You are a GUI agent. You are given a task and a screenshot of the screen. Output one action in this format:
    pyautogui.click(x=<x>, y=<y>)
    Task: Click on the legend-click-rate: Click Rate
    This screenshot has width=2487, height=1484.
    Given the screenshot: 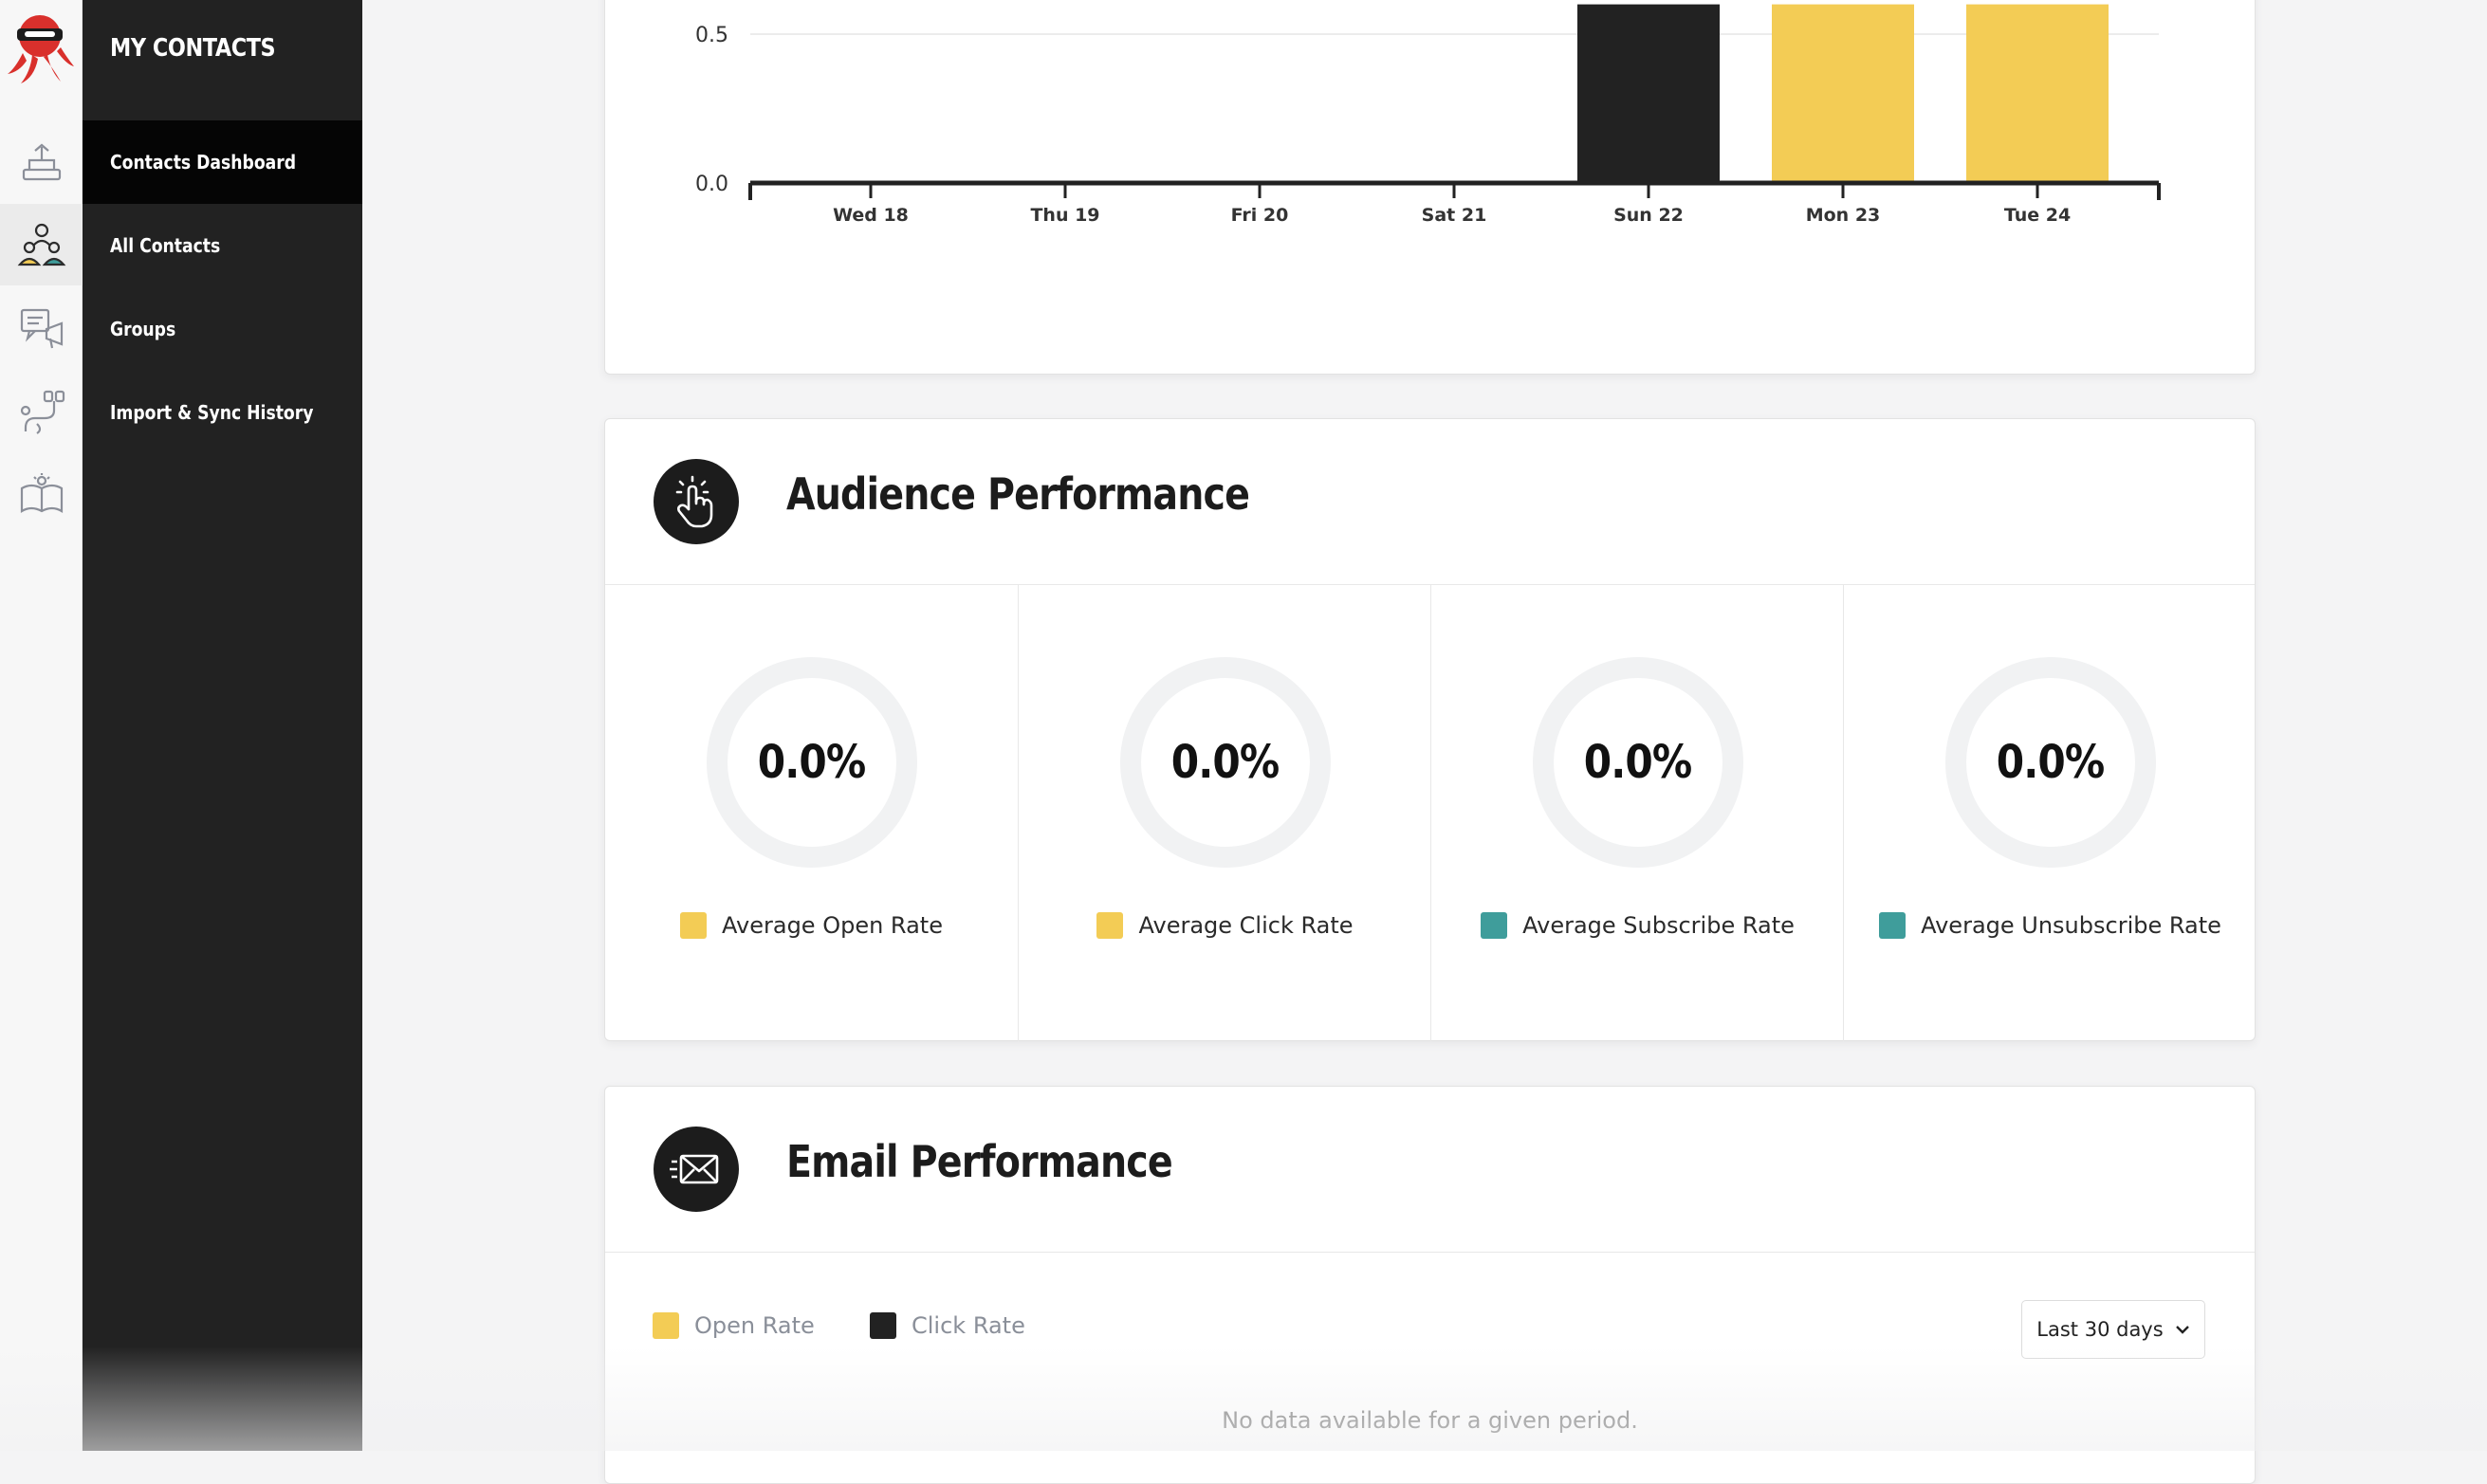 What is the action you would take?
    pyautogui.click(x=948, y=1325)
    